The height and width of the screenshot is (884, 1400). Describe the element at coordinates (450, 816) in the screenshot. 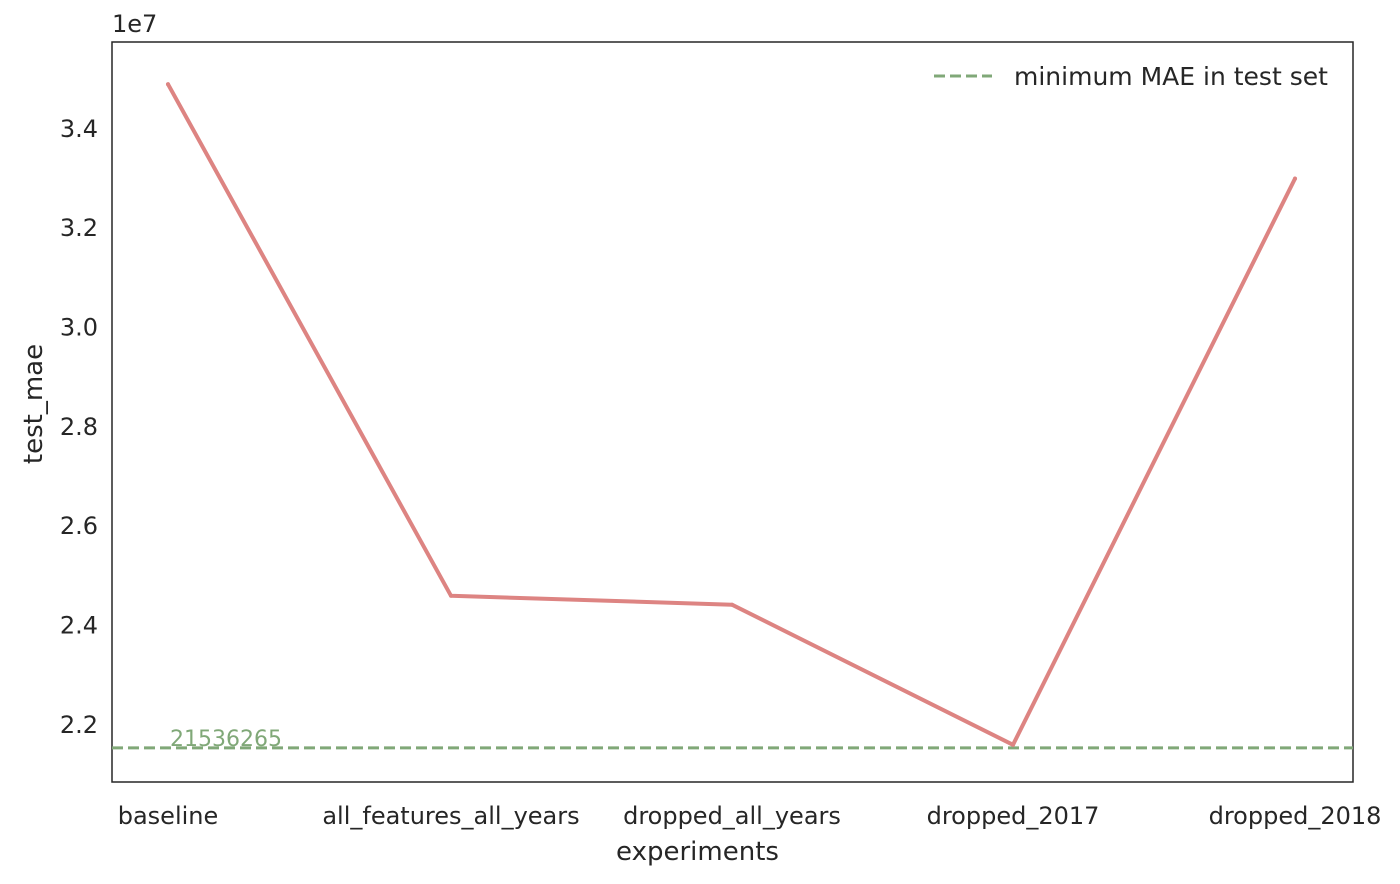

I see `x-tick-label: all_features_all_years` at that location.